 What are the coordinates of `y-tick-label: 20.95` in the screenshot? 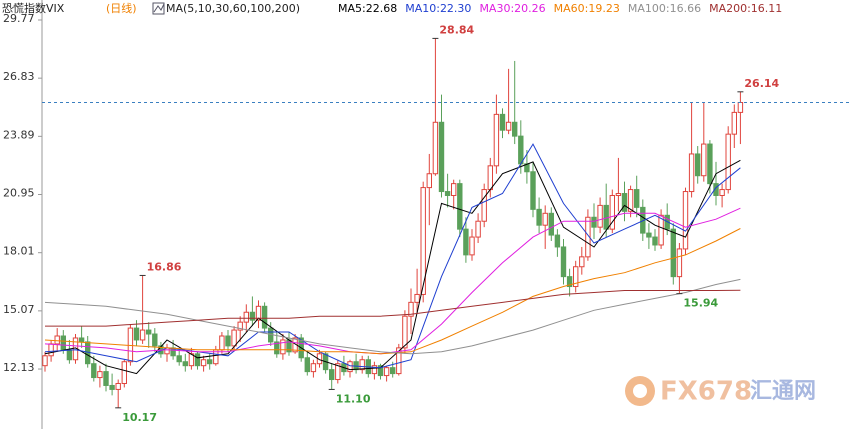 It's located at (19, 193).